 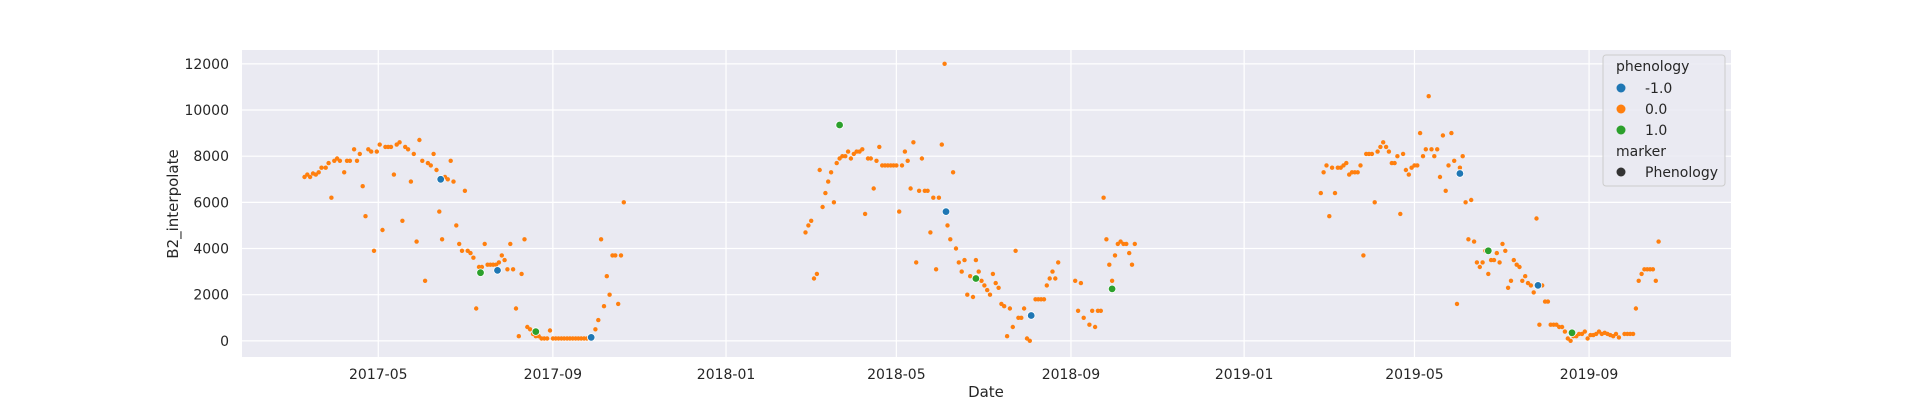 What do you see at coordinates (173, 203) in the screenshot?
I see `y-axis-label: B2_interpolate` at bounding box center [173, 203].